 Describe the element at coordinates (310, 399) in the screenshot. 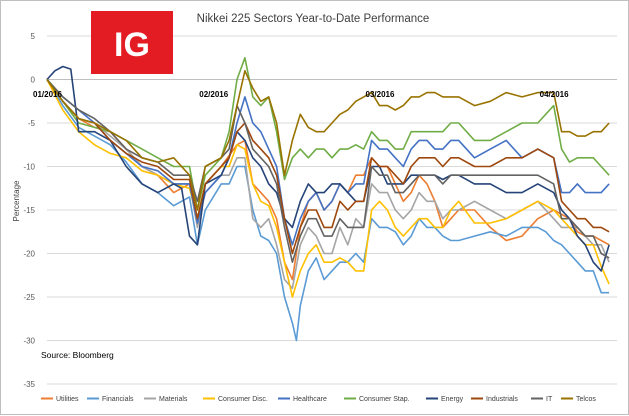

I see `legend-label: Healthcare` at that location.